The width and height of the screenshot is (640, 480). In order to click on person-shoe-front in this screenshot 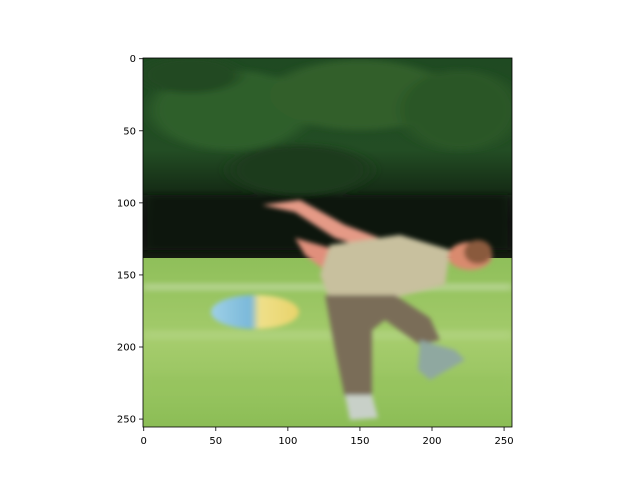, I will do `click(361, 407)`.